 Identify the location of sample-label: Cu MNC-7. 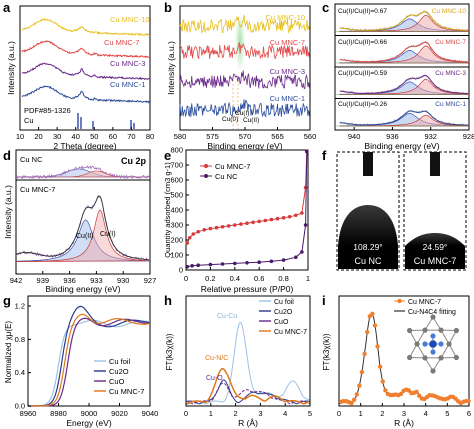
(450, 42).